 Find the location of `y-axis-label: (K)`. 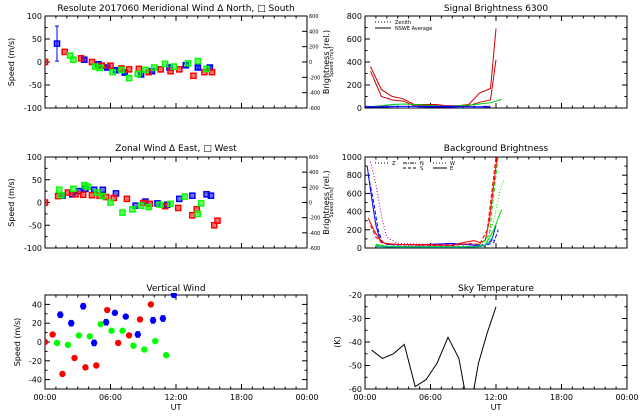

y-axis-label: (K) is located at coordinates (337, 342).